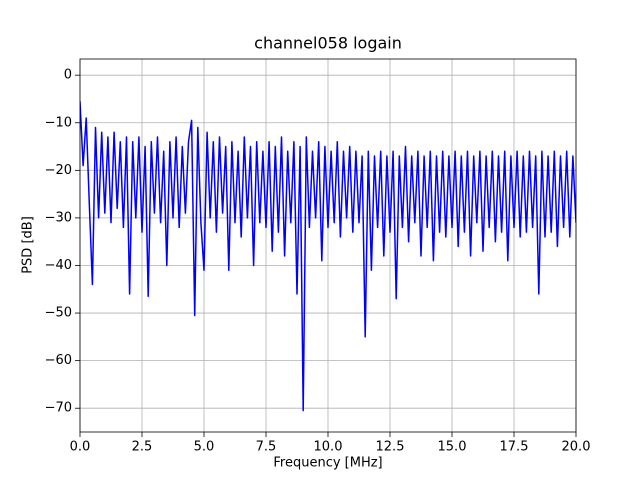  What do you see at coordinates (328, 43) in the screenshot?
I see `chart-title: channel058 logain` at bounding box center [328, 43].